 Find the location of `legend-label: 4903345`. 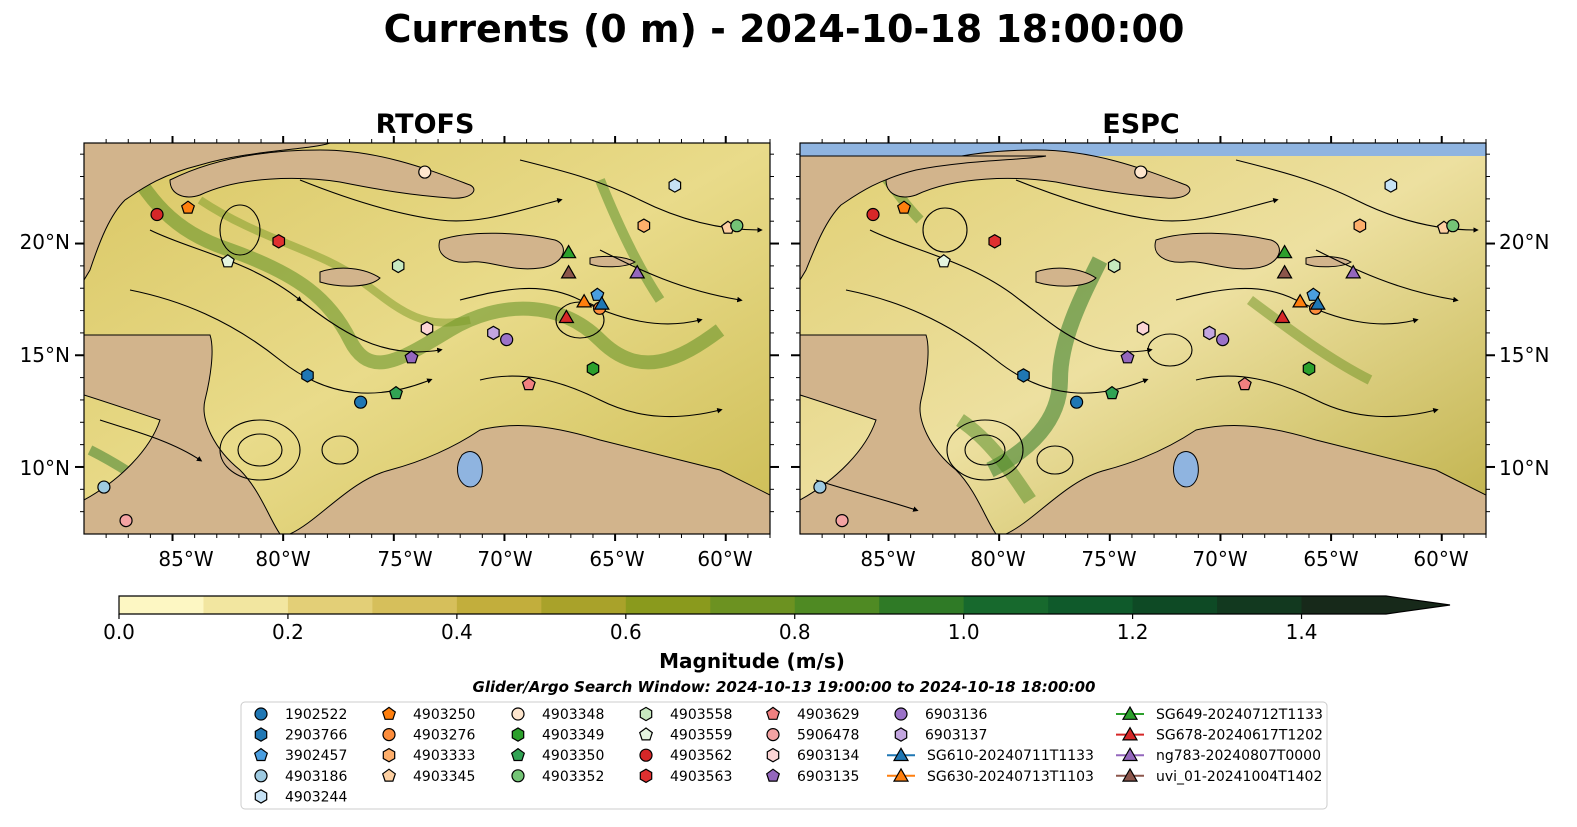

legend-label: 4903345 is located at coordinates (444, 777).